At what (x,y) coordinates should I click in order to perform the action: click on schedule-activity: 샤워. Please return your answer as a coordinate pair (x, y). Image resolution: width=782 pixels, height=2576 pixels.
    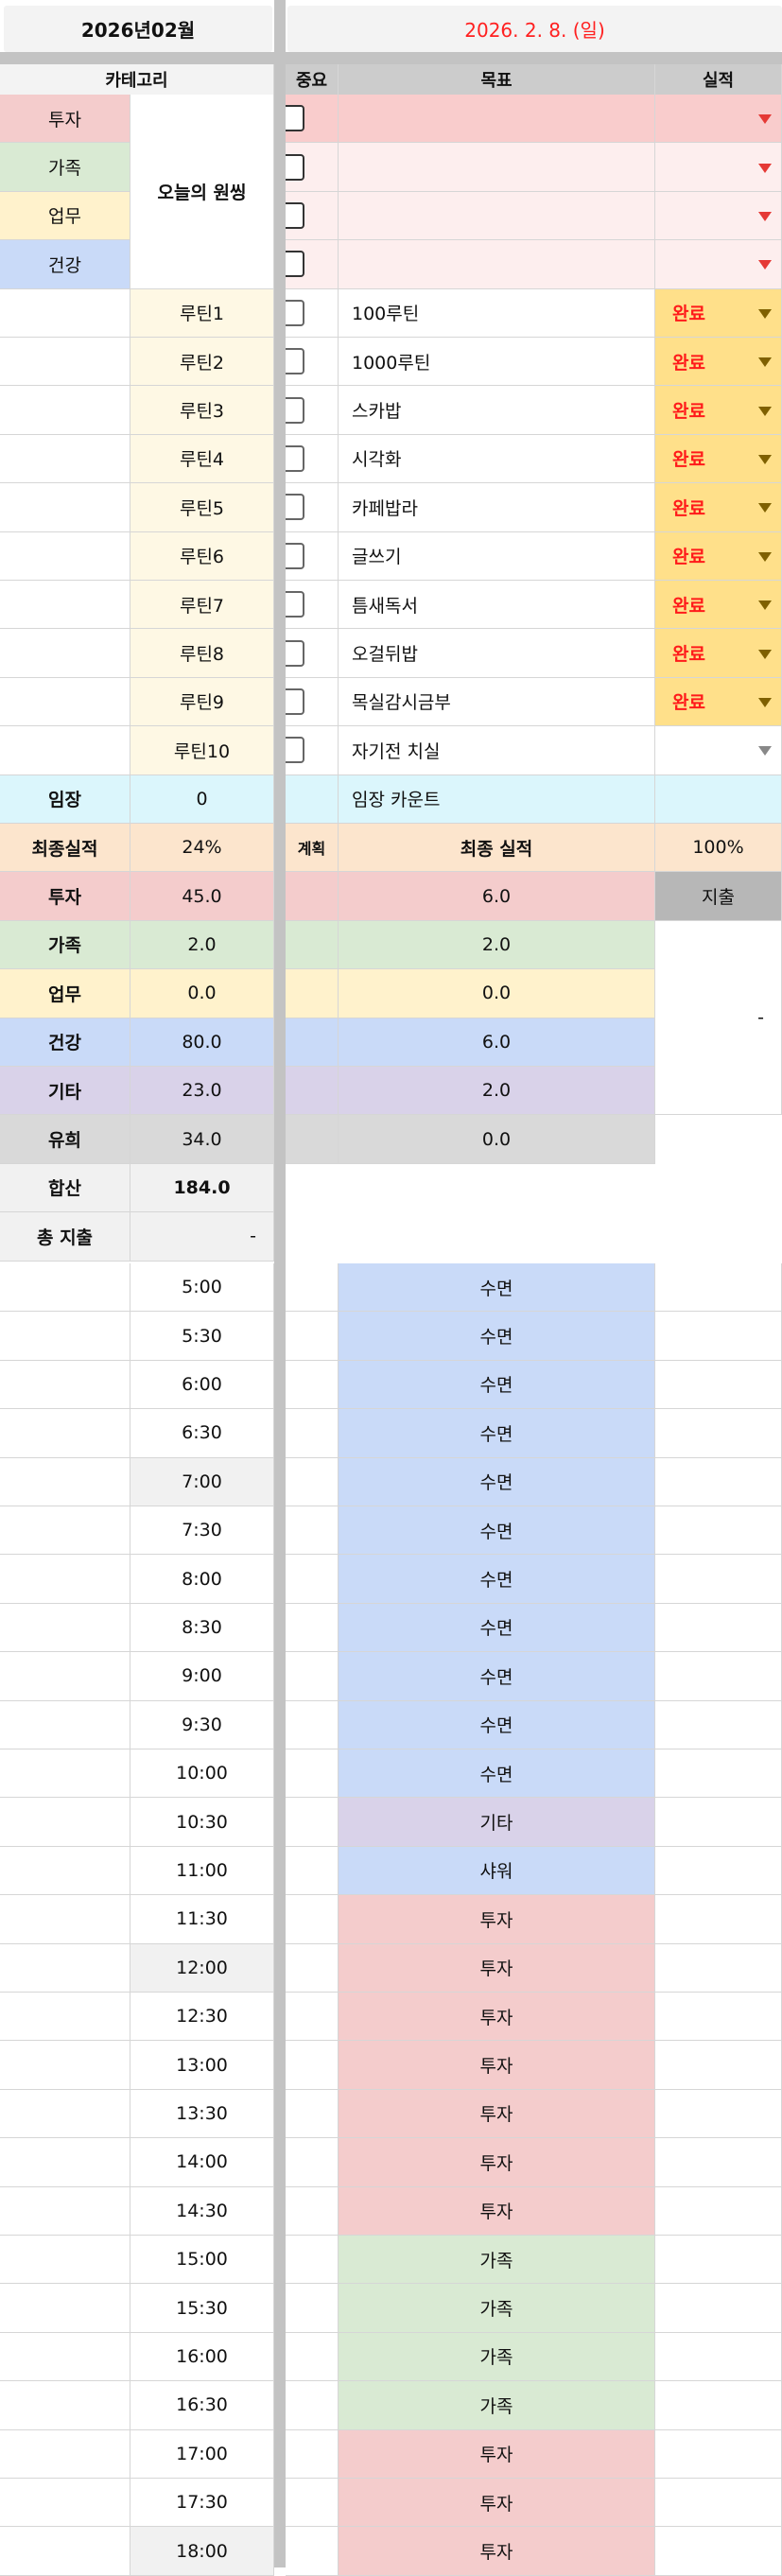
    Looking at the image, I should click on (497, 1871).